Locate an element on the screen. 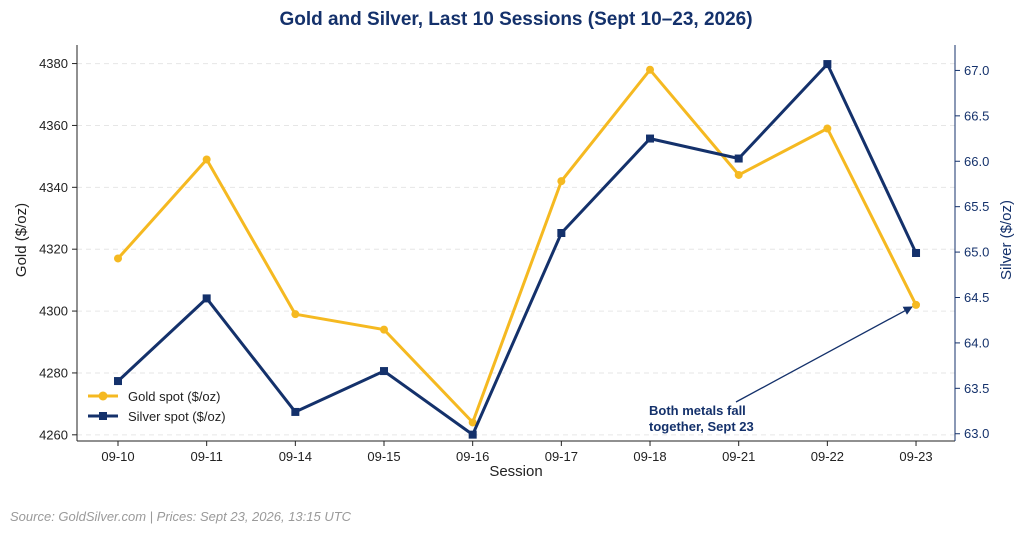  x-tick-label: 09-11 is located at coordinates (207, 456).